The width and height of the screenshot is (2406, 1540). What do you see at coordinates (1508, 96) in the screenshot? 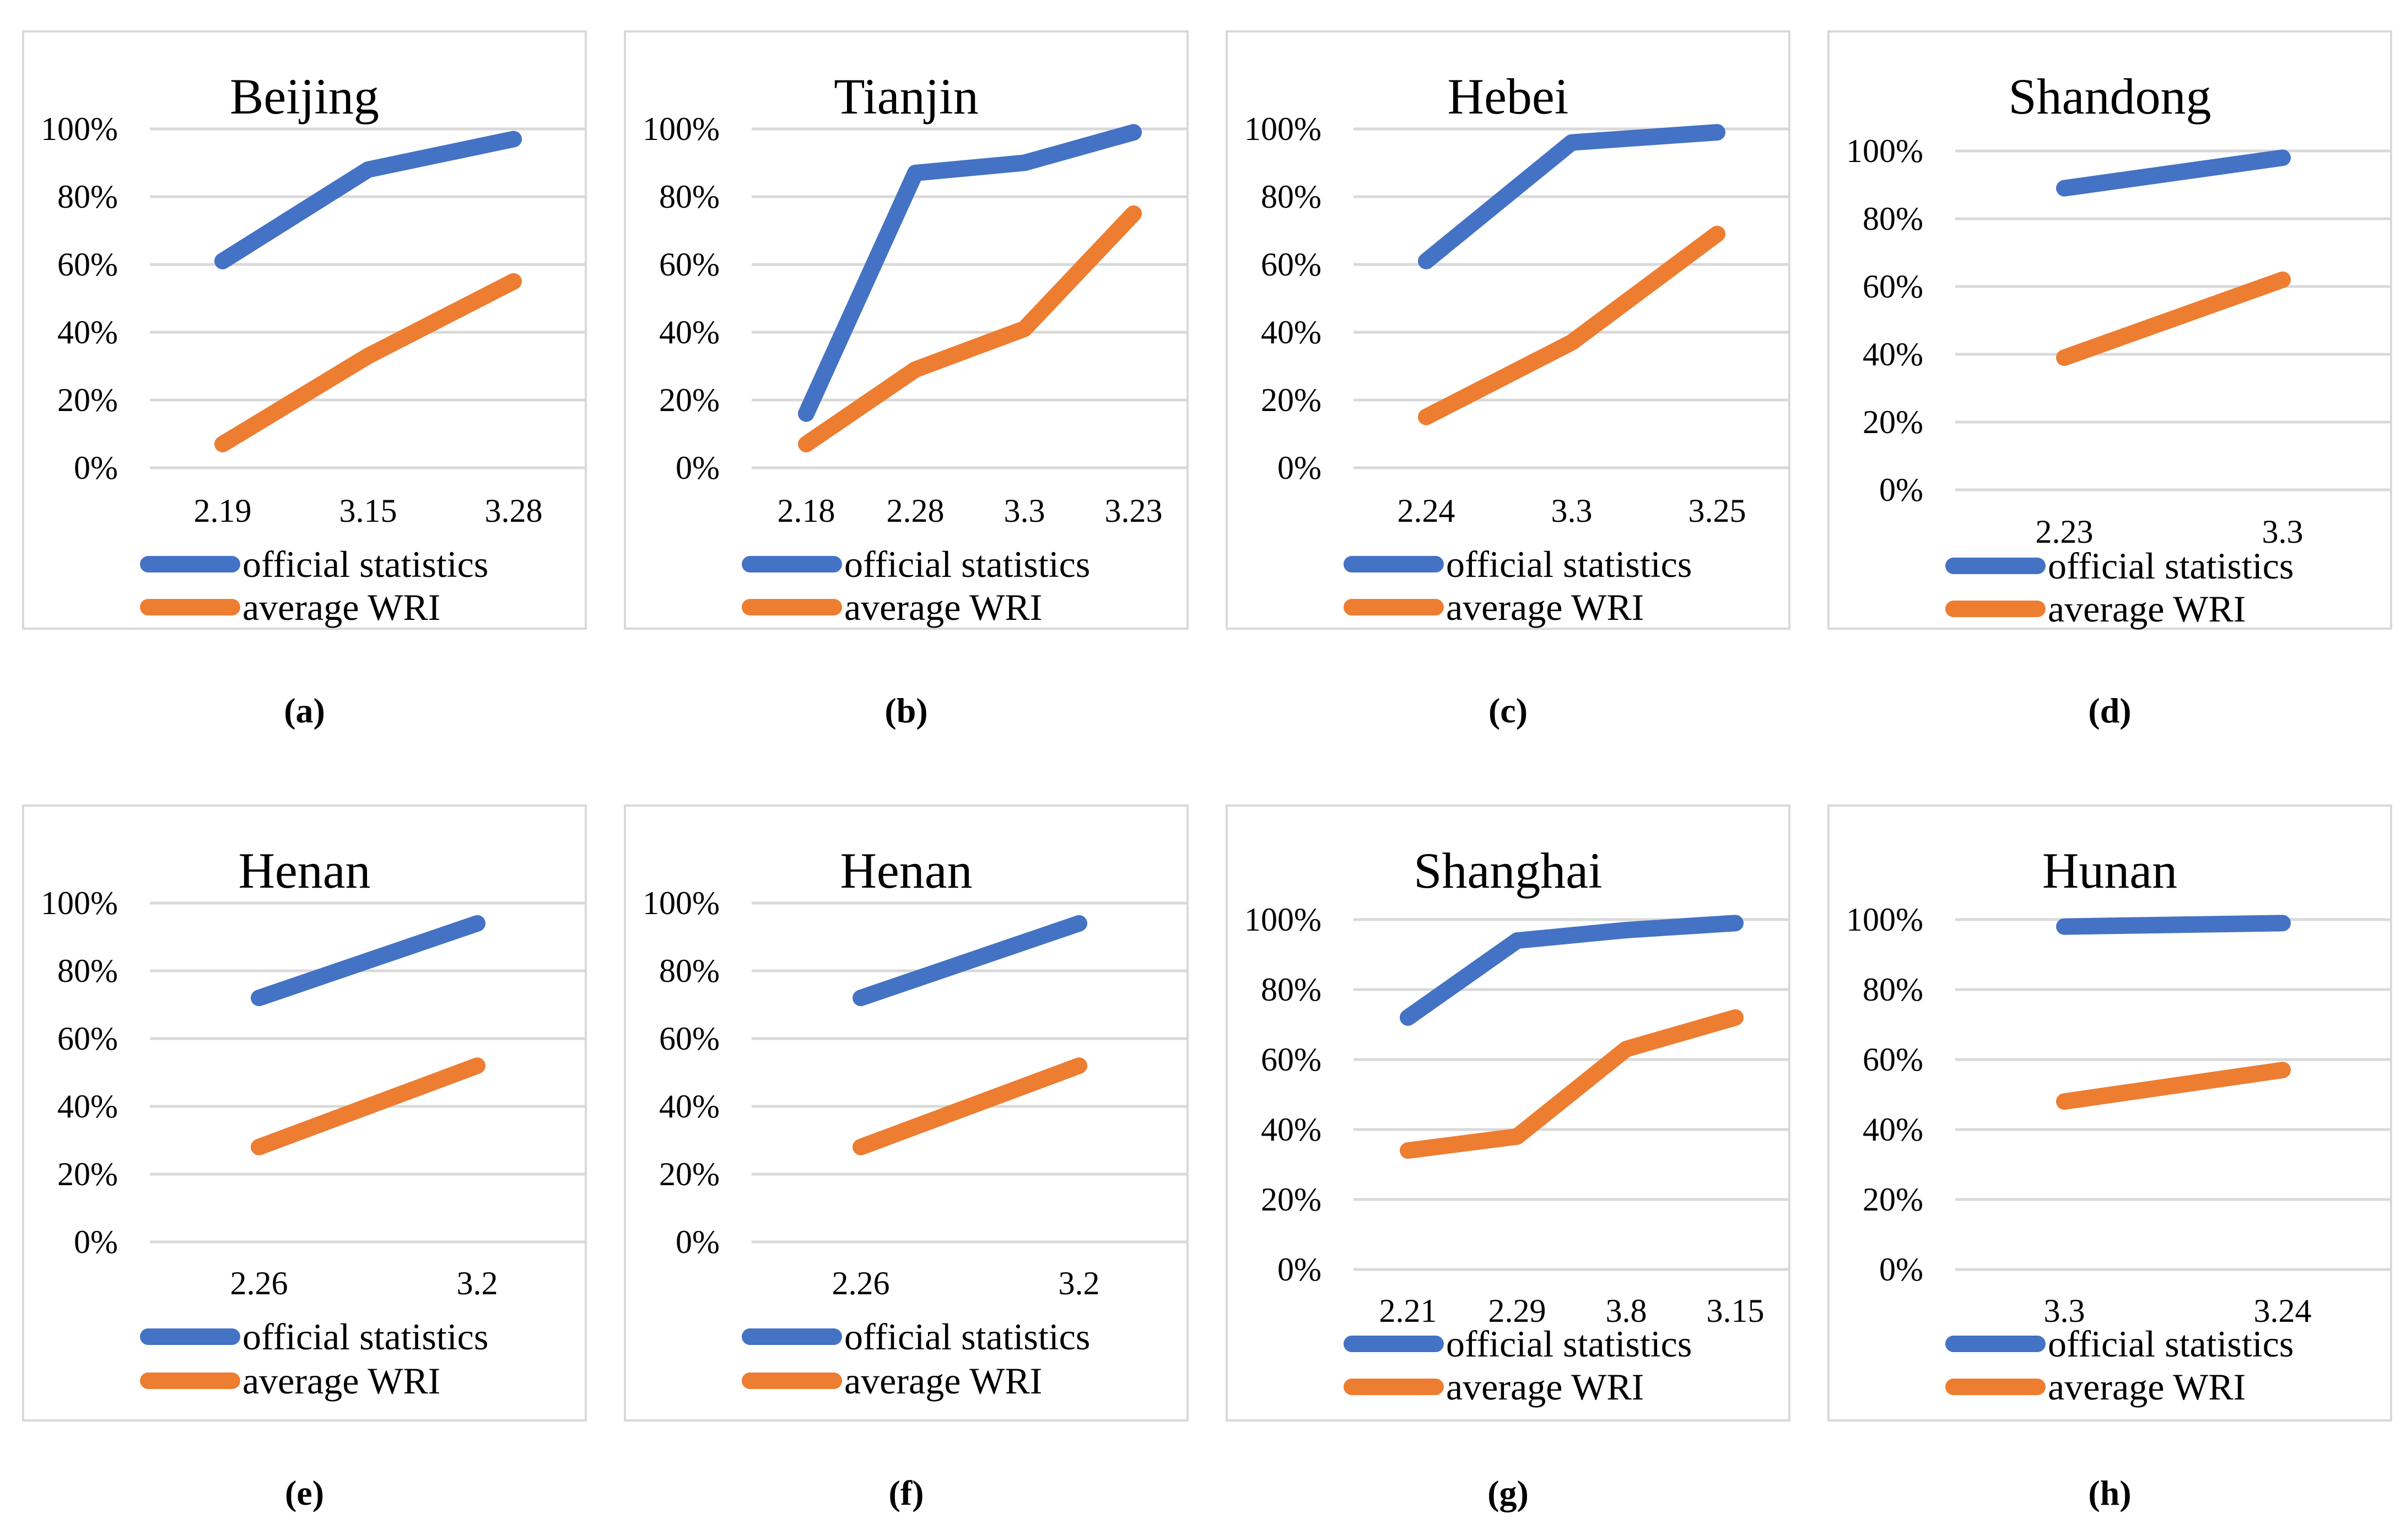
I see `chart-title: Hebei` at bounding box center [1508, 96].